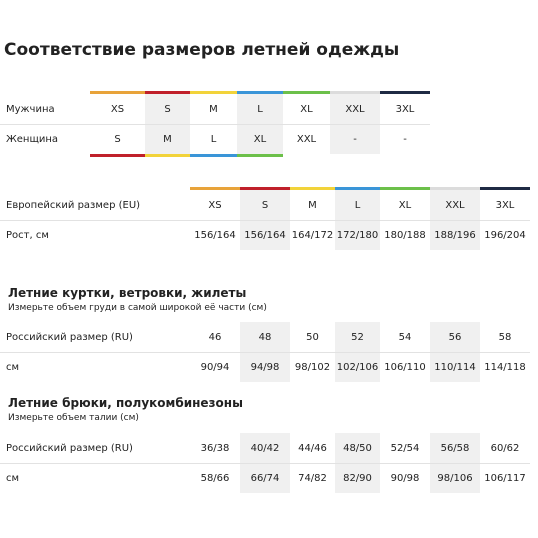 The image size is (538, 538). I want to click on cell: 180/188, so click(405, 235).